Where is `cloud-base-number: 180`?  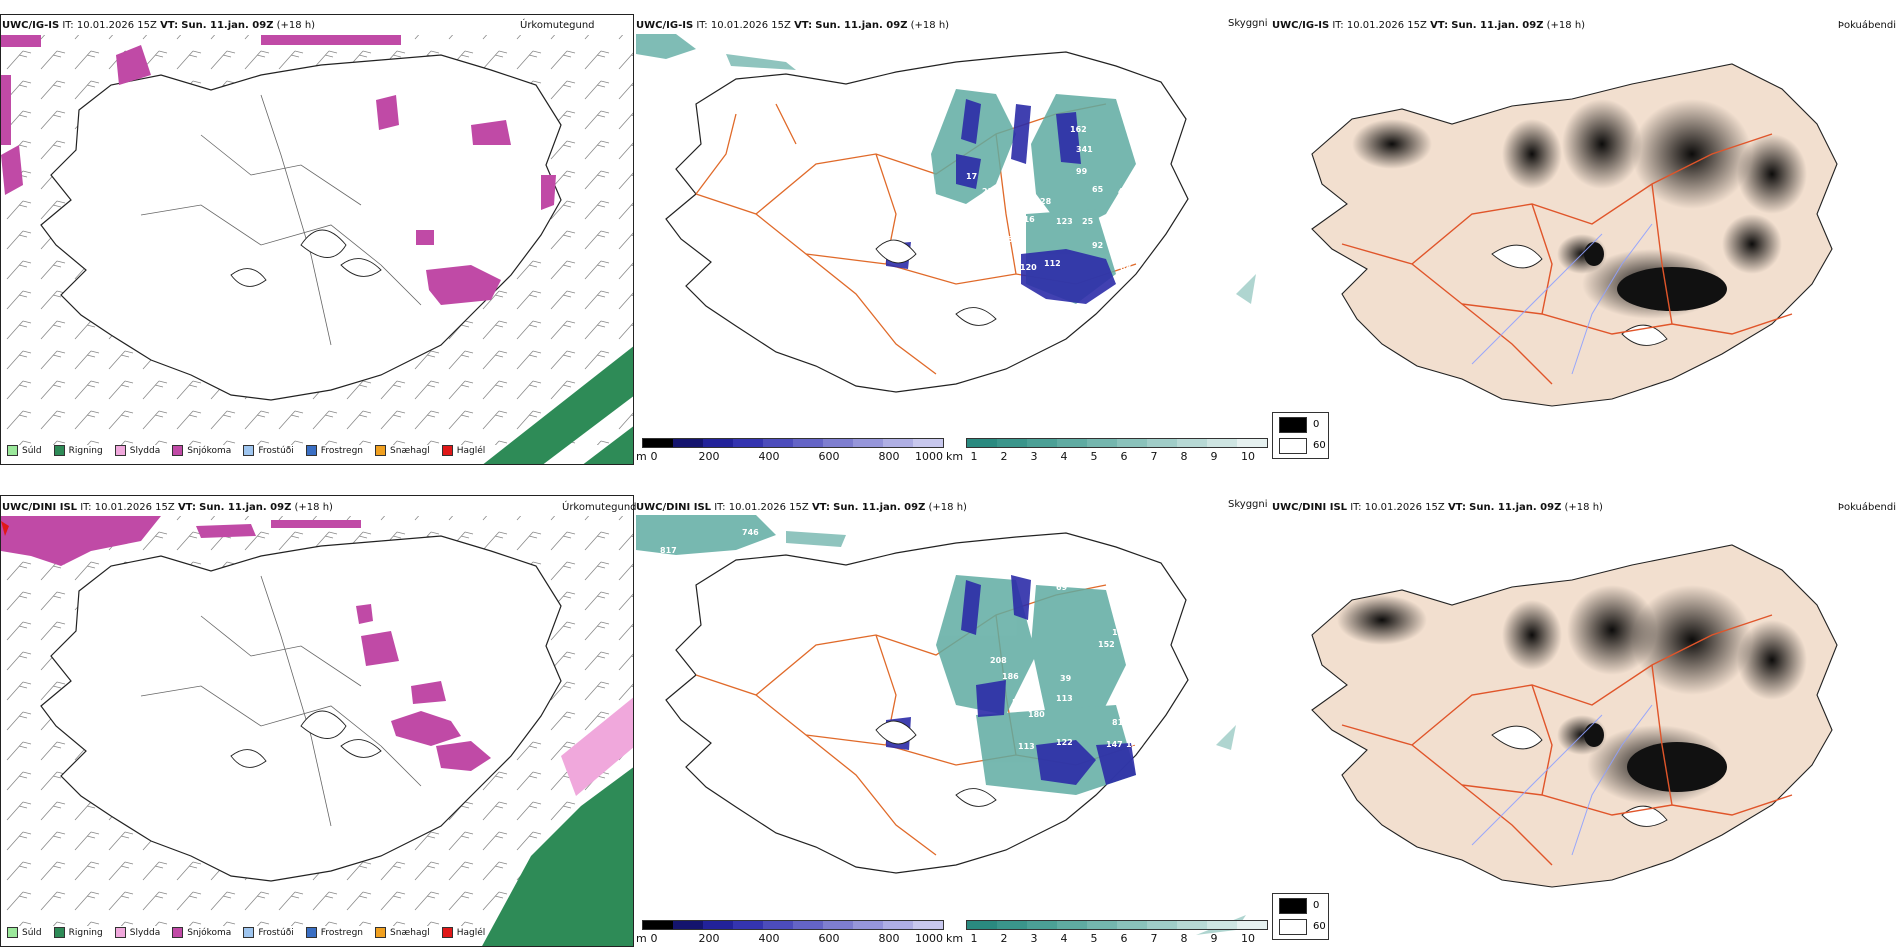 cloud-base-number: 180 is located at coordinates (1036, 714).